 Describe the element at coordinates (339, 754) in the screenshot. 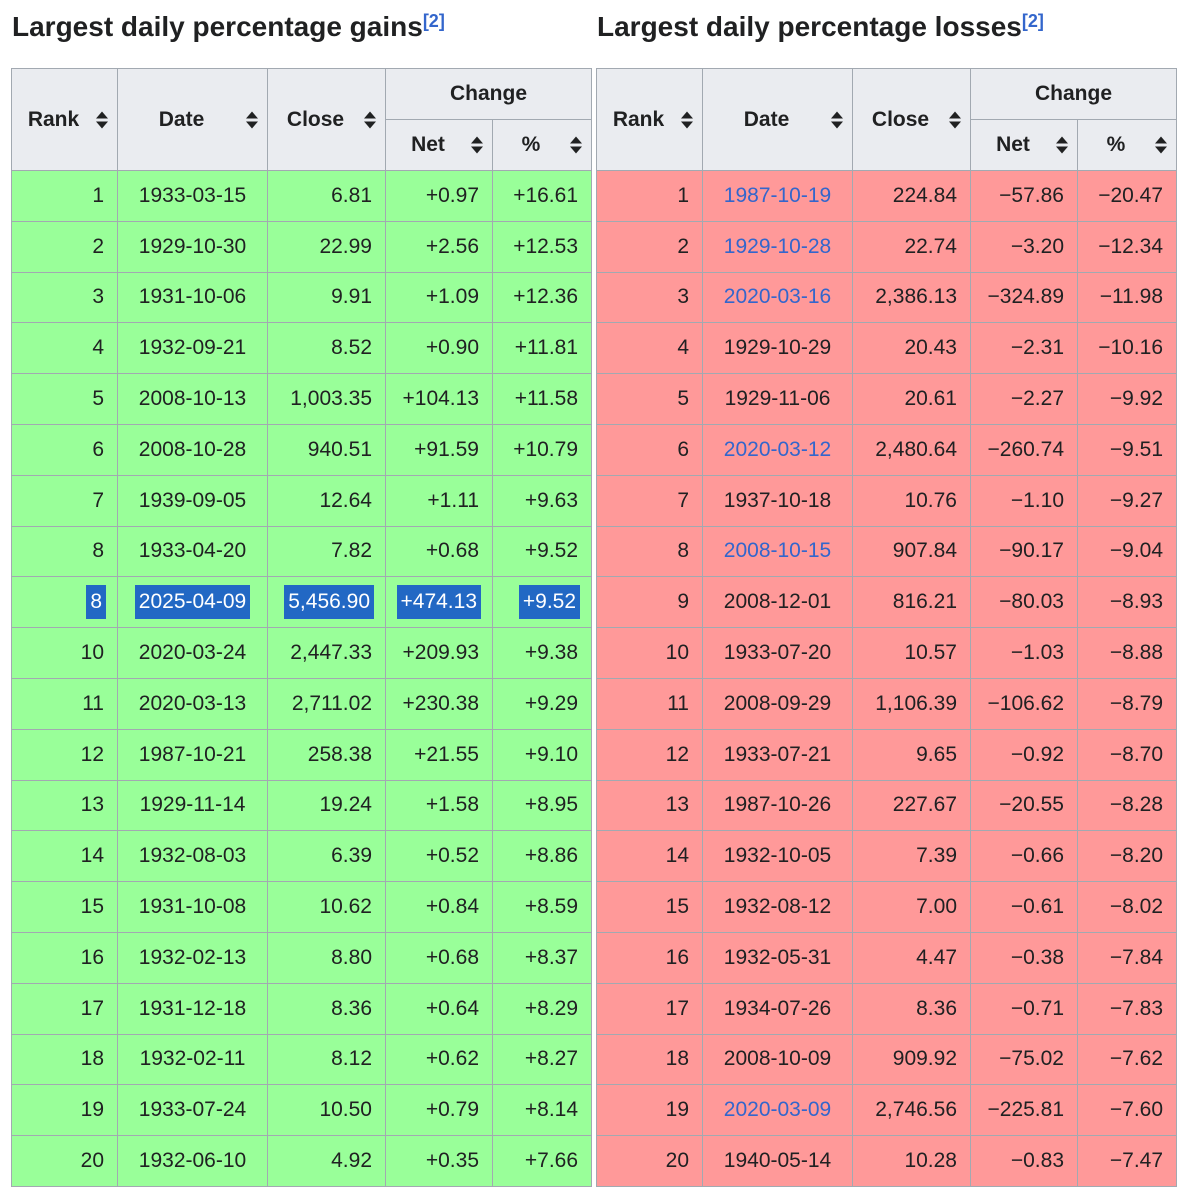

I see `close-value: 258.38` at that location.